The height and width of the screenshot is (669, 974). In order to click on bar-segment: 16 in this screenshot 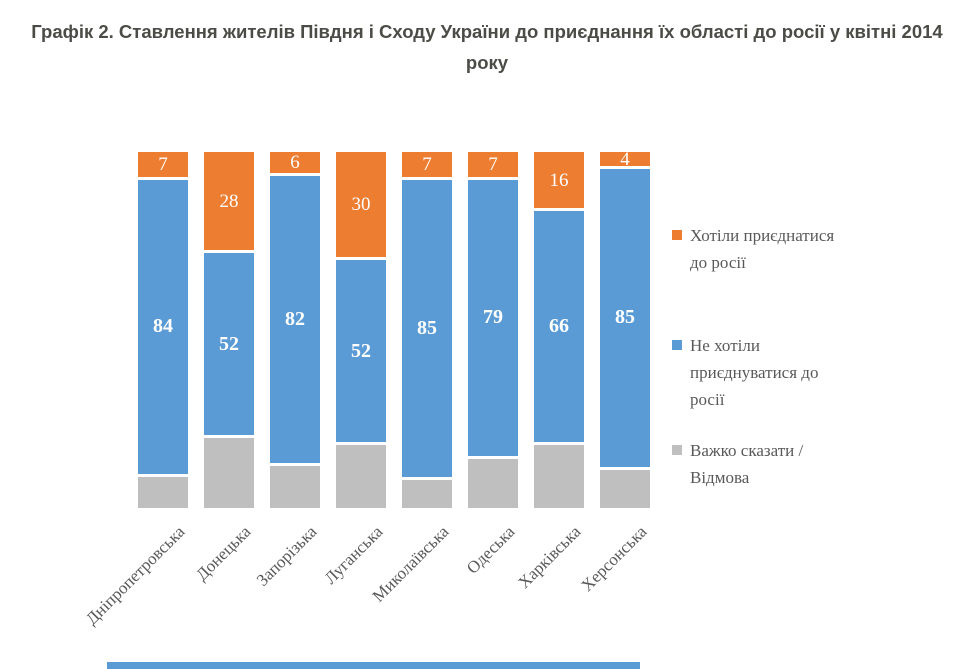, I will do `click(559, 180)`.